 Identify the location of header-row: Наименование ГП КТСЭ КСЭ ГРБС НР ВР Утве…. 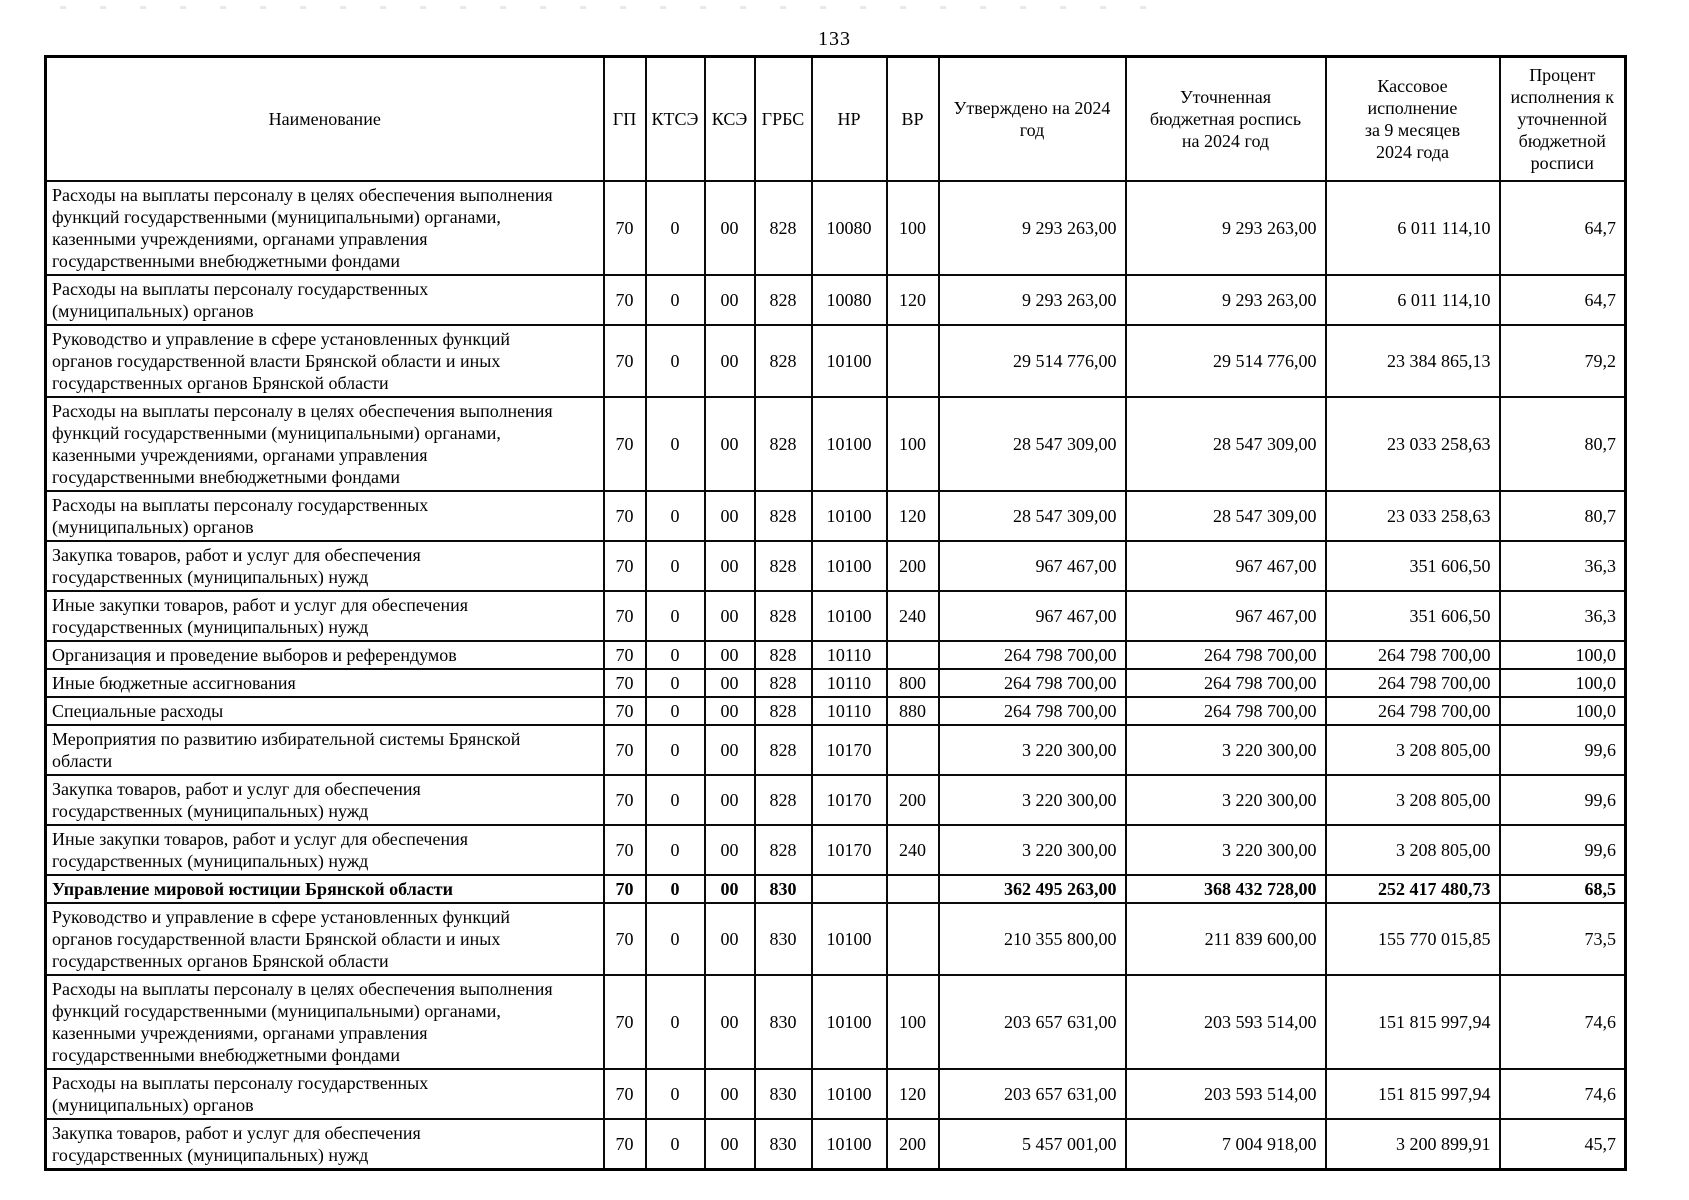
(835, 118).